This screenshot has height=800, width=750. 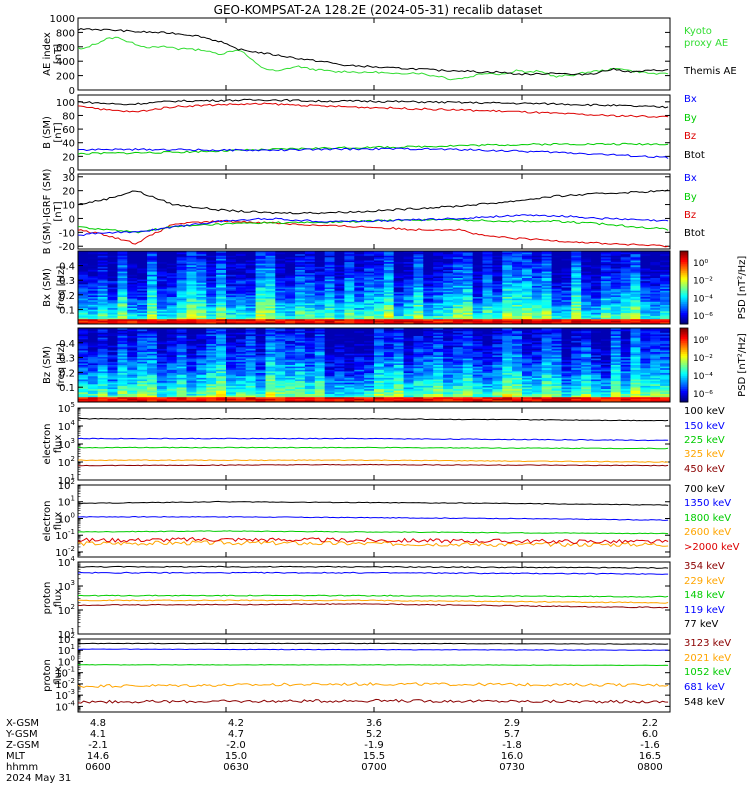 I want to click on y-tick-label: 10², so click(x=66, y=485).